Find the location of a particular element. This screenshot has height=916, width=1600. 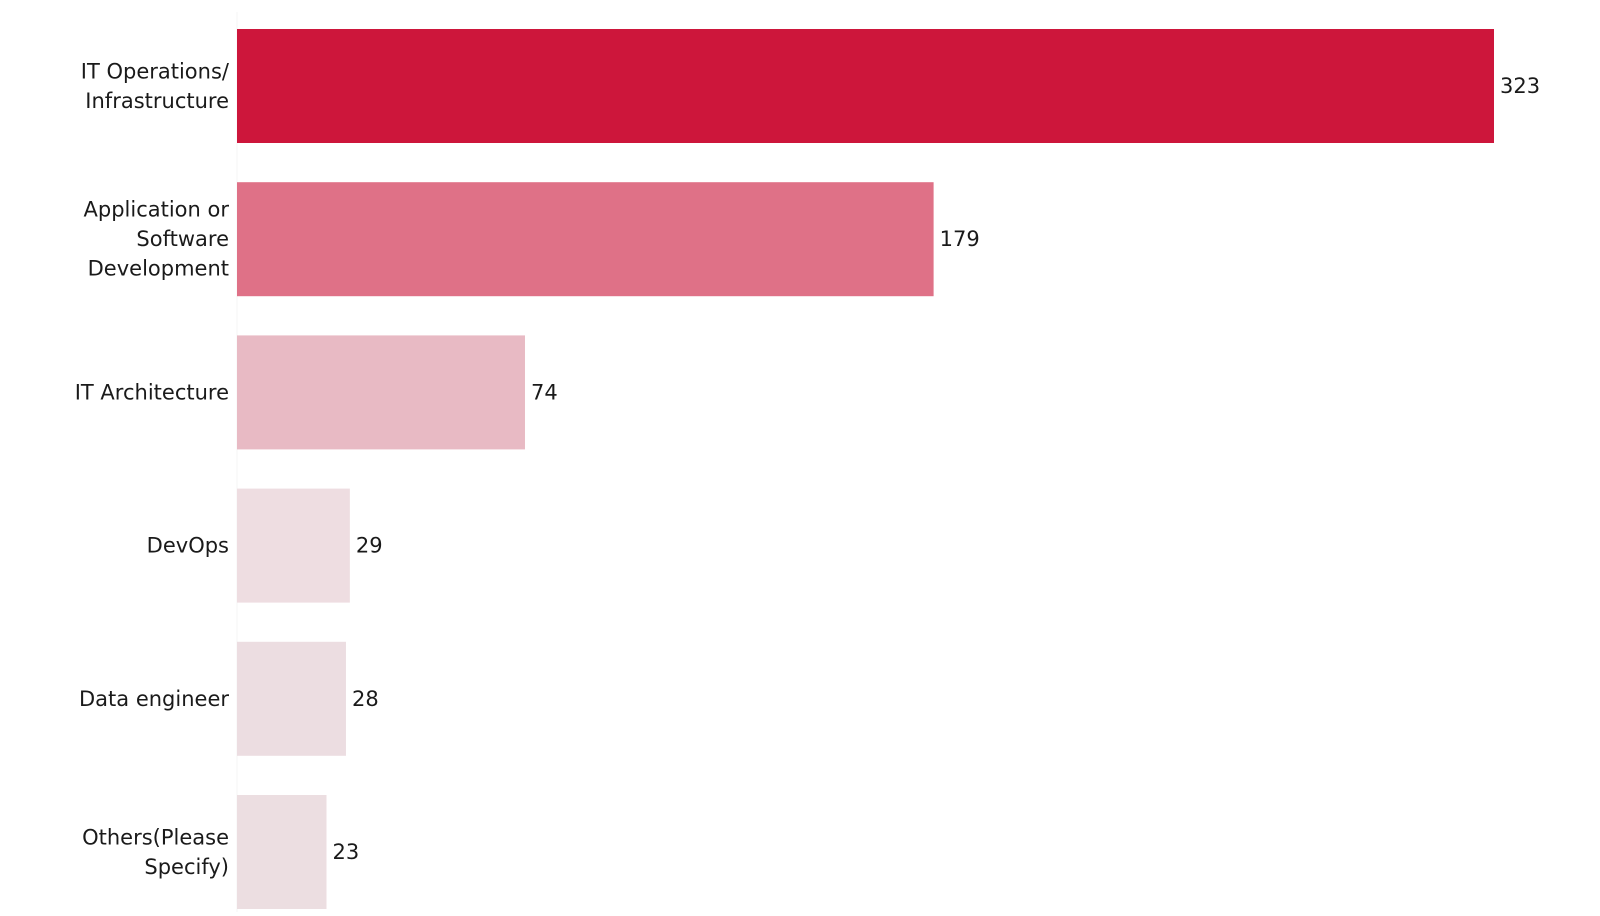

category-label: IT Operations/Infrastructure is located at coordinates (155, 86).